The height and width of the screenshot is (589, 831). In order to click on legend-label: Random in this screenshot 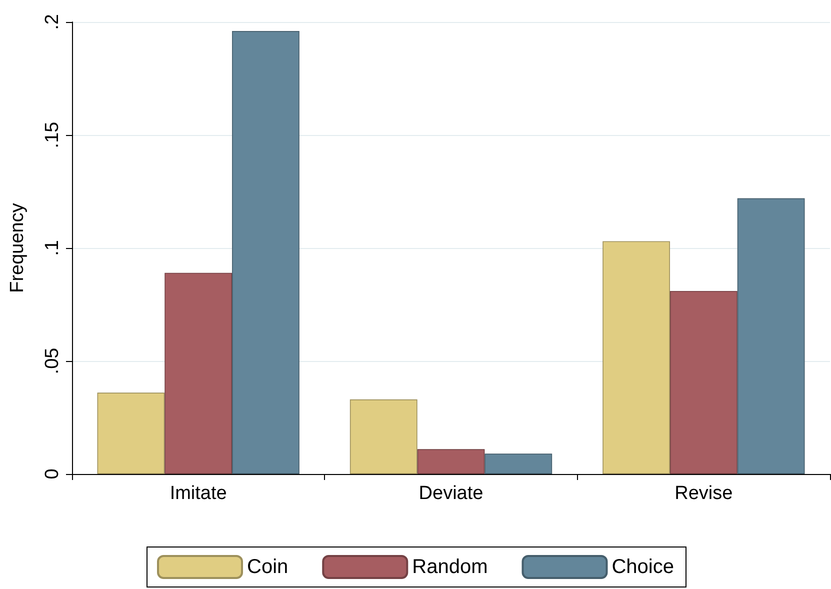, I will do `click(450, 567)`.